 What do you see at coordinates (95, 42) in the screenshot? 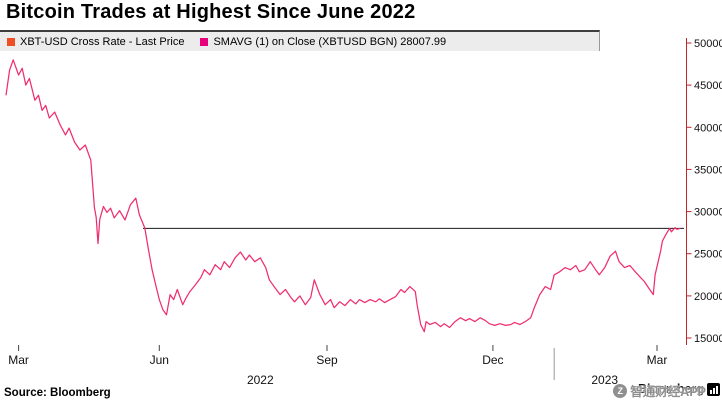
I see `legend-item-last-price: XBT-USD Cross Rate - Last Price` at bounding box center [95, 42].